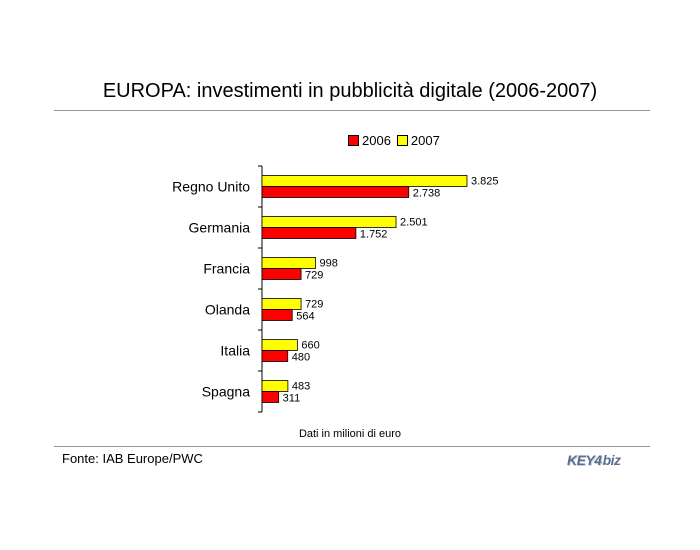 The image size is (700, 550). What do you see at coordinates (352, 110) in the screenshot?
I see `title-divider` at bounding box center [352, 110].